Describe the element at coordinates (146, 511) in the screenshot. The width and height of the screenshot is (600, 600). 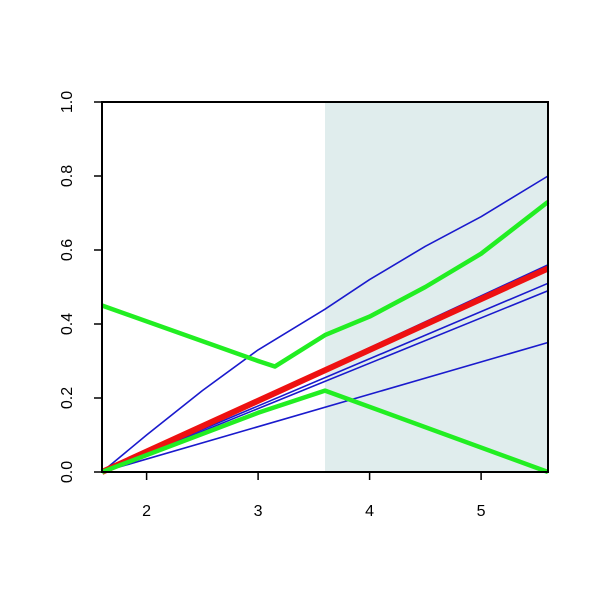
I see `x-tick-label: 2` at that location.